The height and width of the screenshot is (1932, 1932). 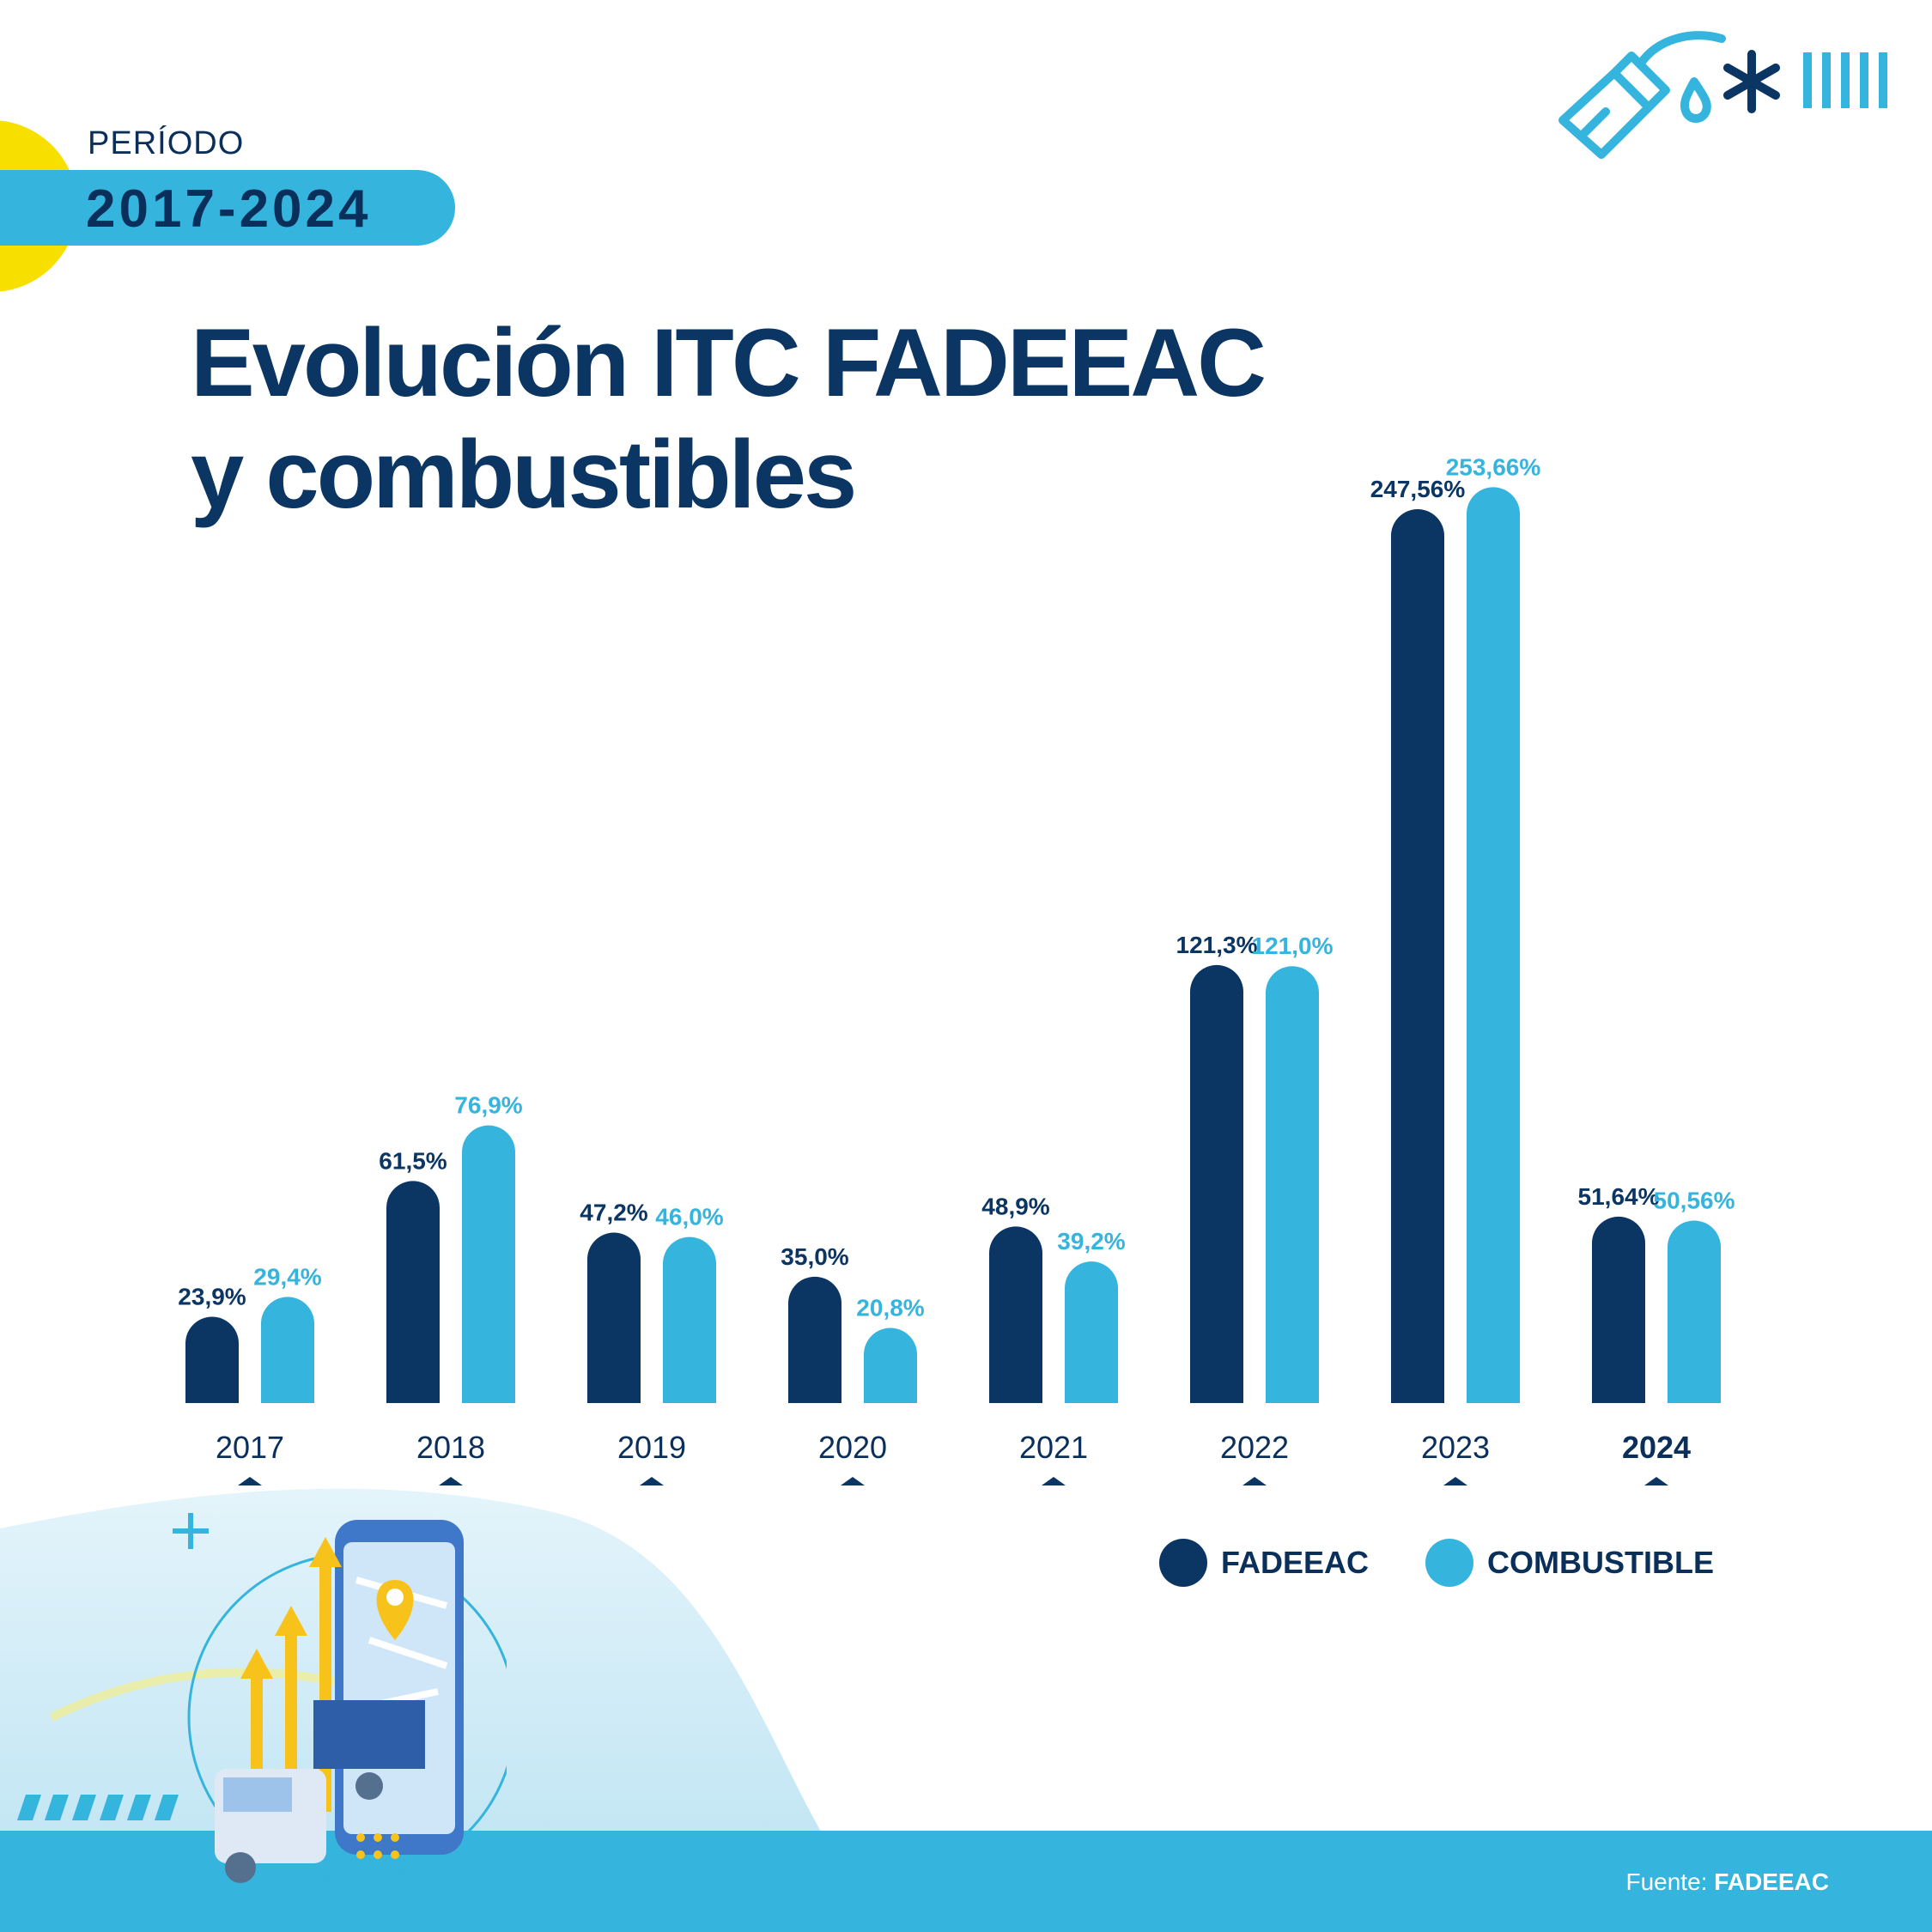 I want to click on legend-item-fadeeac: FADEEAC, so click(x=1264, y=1563).